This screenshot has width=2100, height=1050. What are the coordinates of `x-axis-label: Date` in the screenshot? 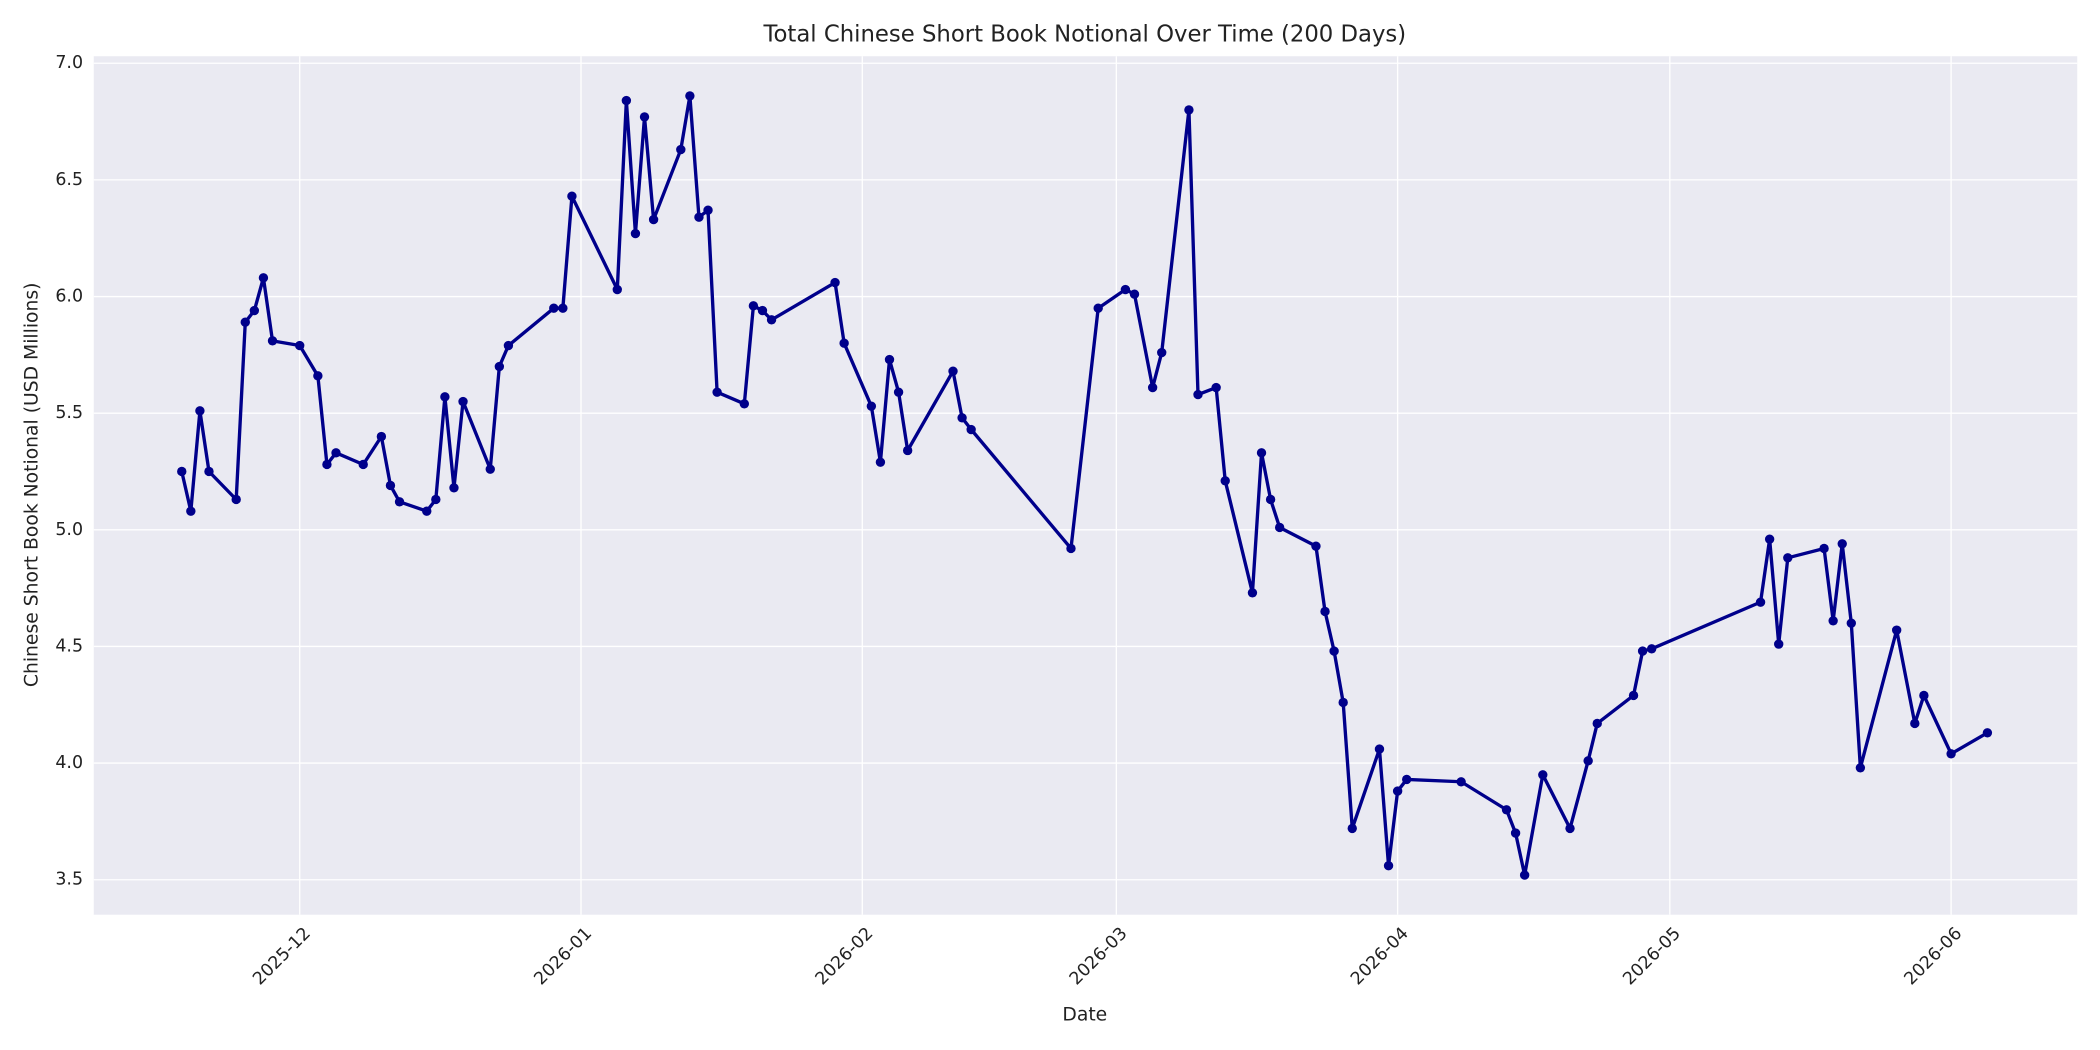 It's located at (1084, 1015).